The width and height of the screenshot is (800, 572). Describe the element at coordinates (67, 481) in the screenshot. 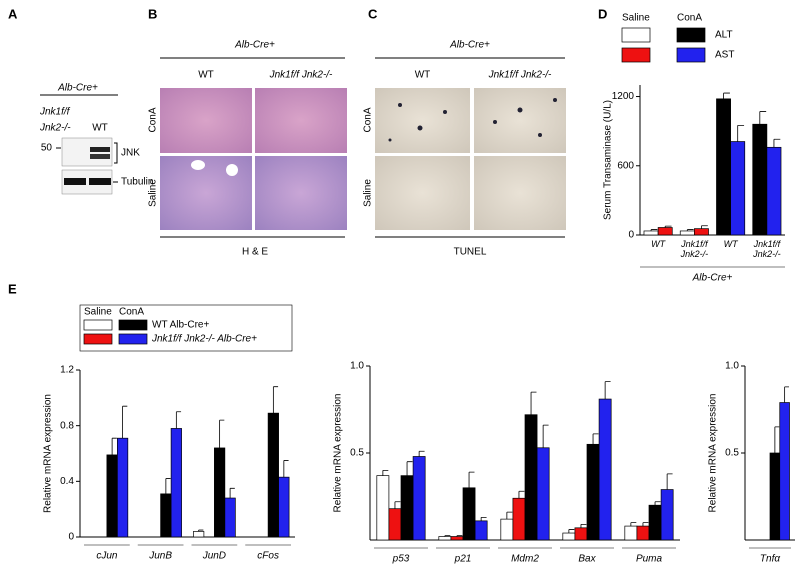

I see `y-tick-label: 0.4` at that location.